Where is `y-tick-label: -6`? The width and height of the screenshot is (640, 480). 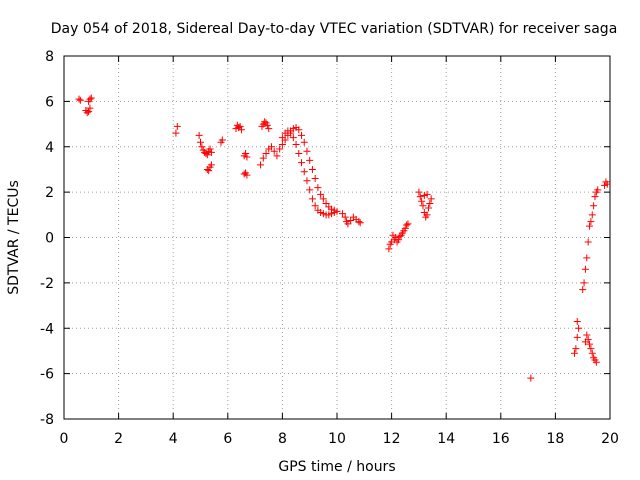 y-tick-label: -6 is located at coordinates (47, 375).